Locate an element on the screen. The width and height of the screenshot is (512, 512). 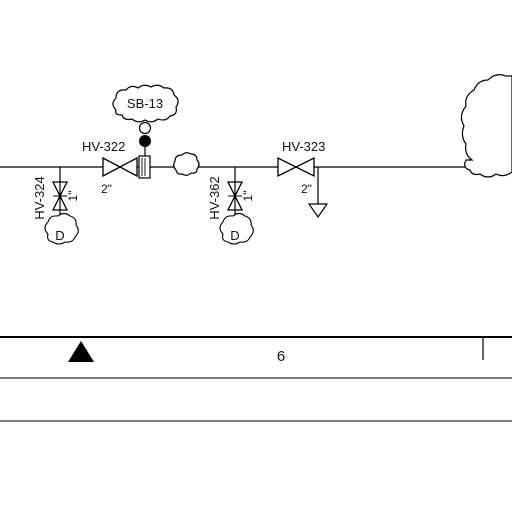
hv-324-size: 1" is located at coordinates (73, 196).